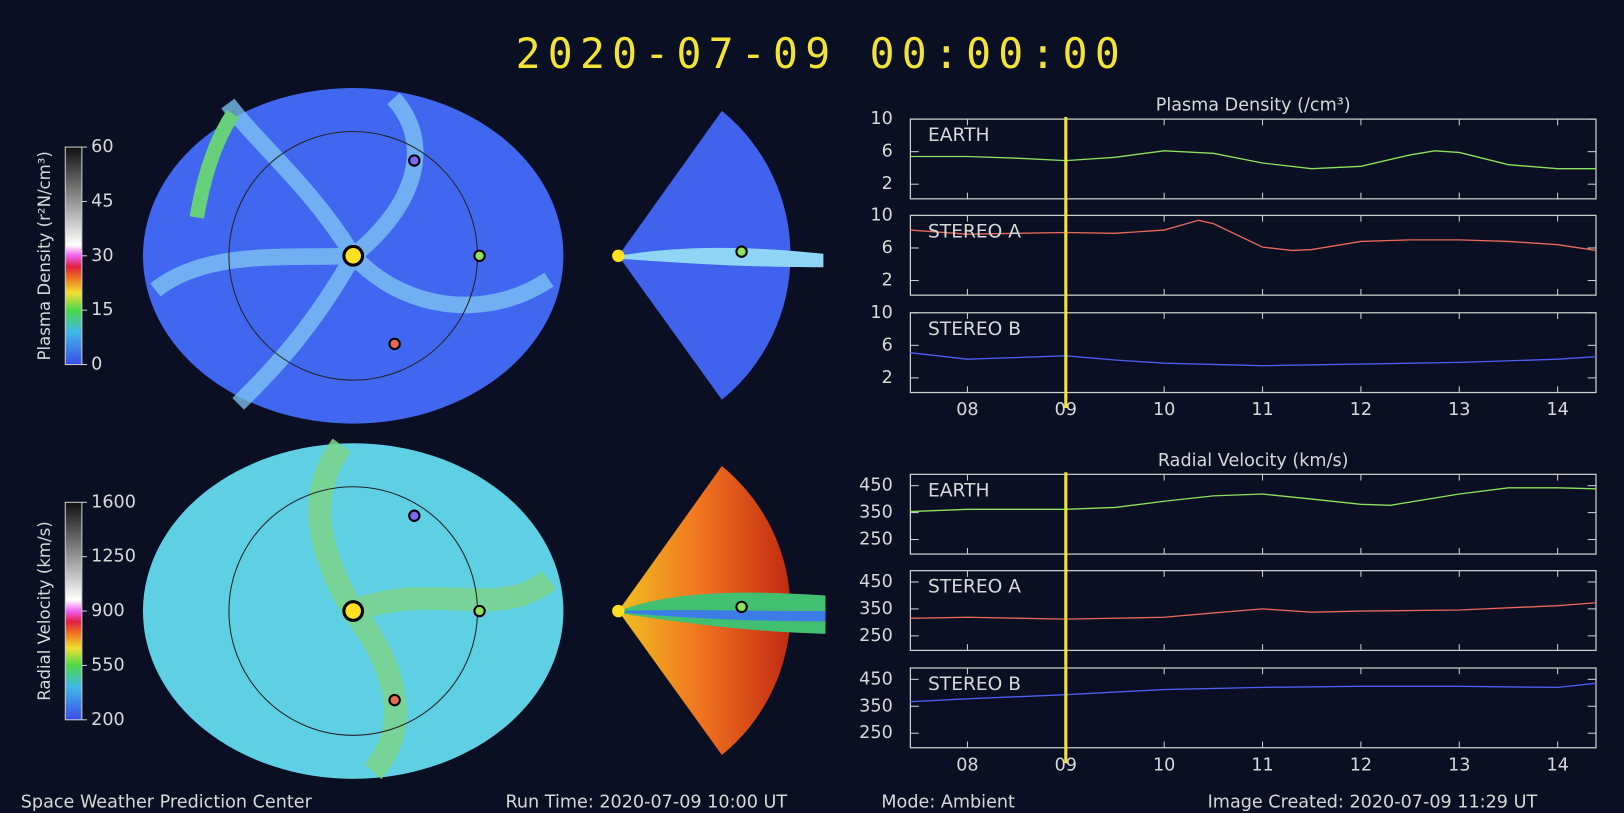 The image size is (1624, 813). I want to click on footer-created: Image Created: 2020-07-09 11:29 UT, so click(1373, 803).